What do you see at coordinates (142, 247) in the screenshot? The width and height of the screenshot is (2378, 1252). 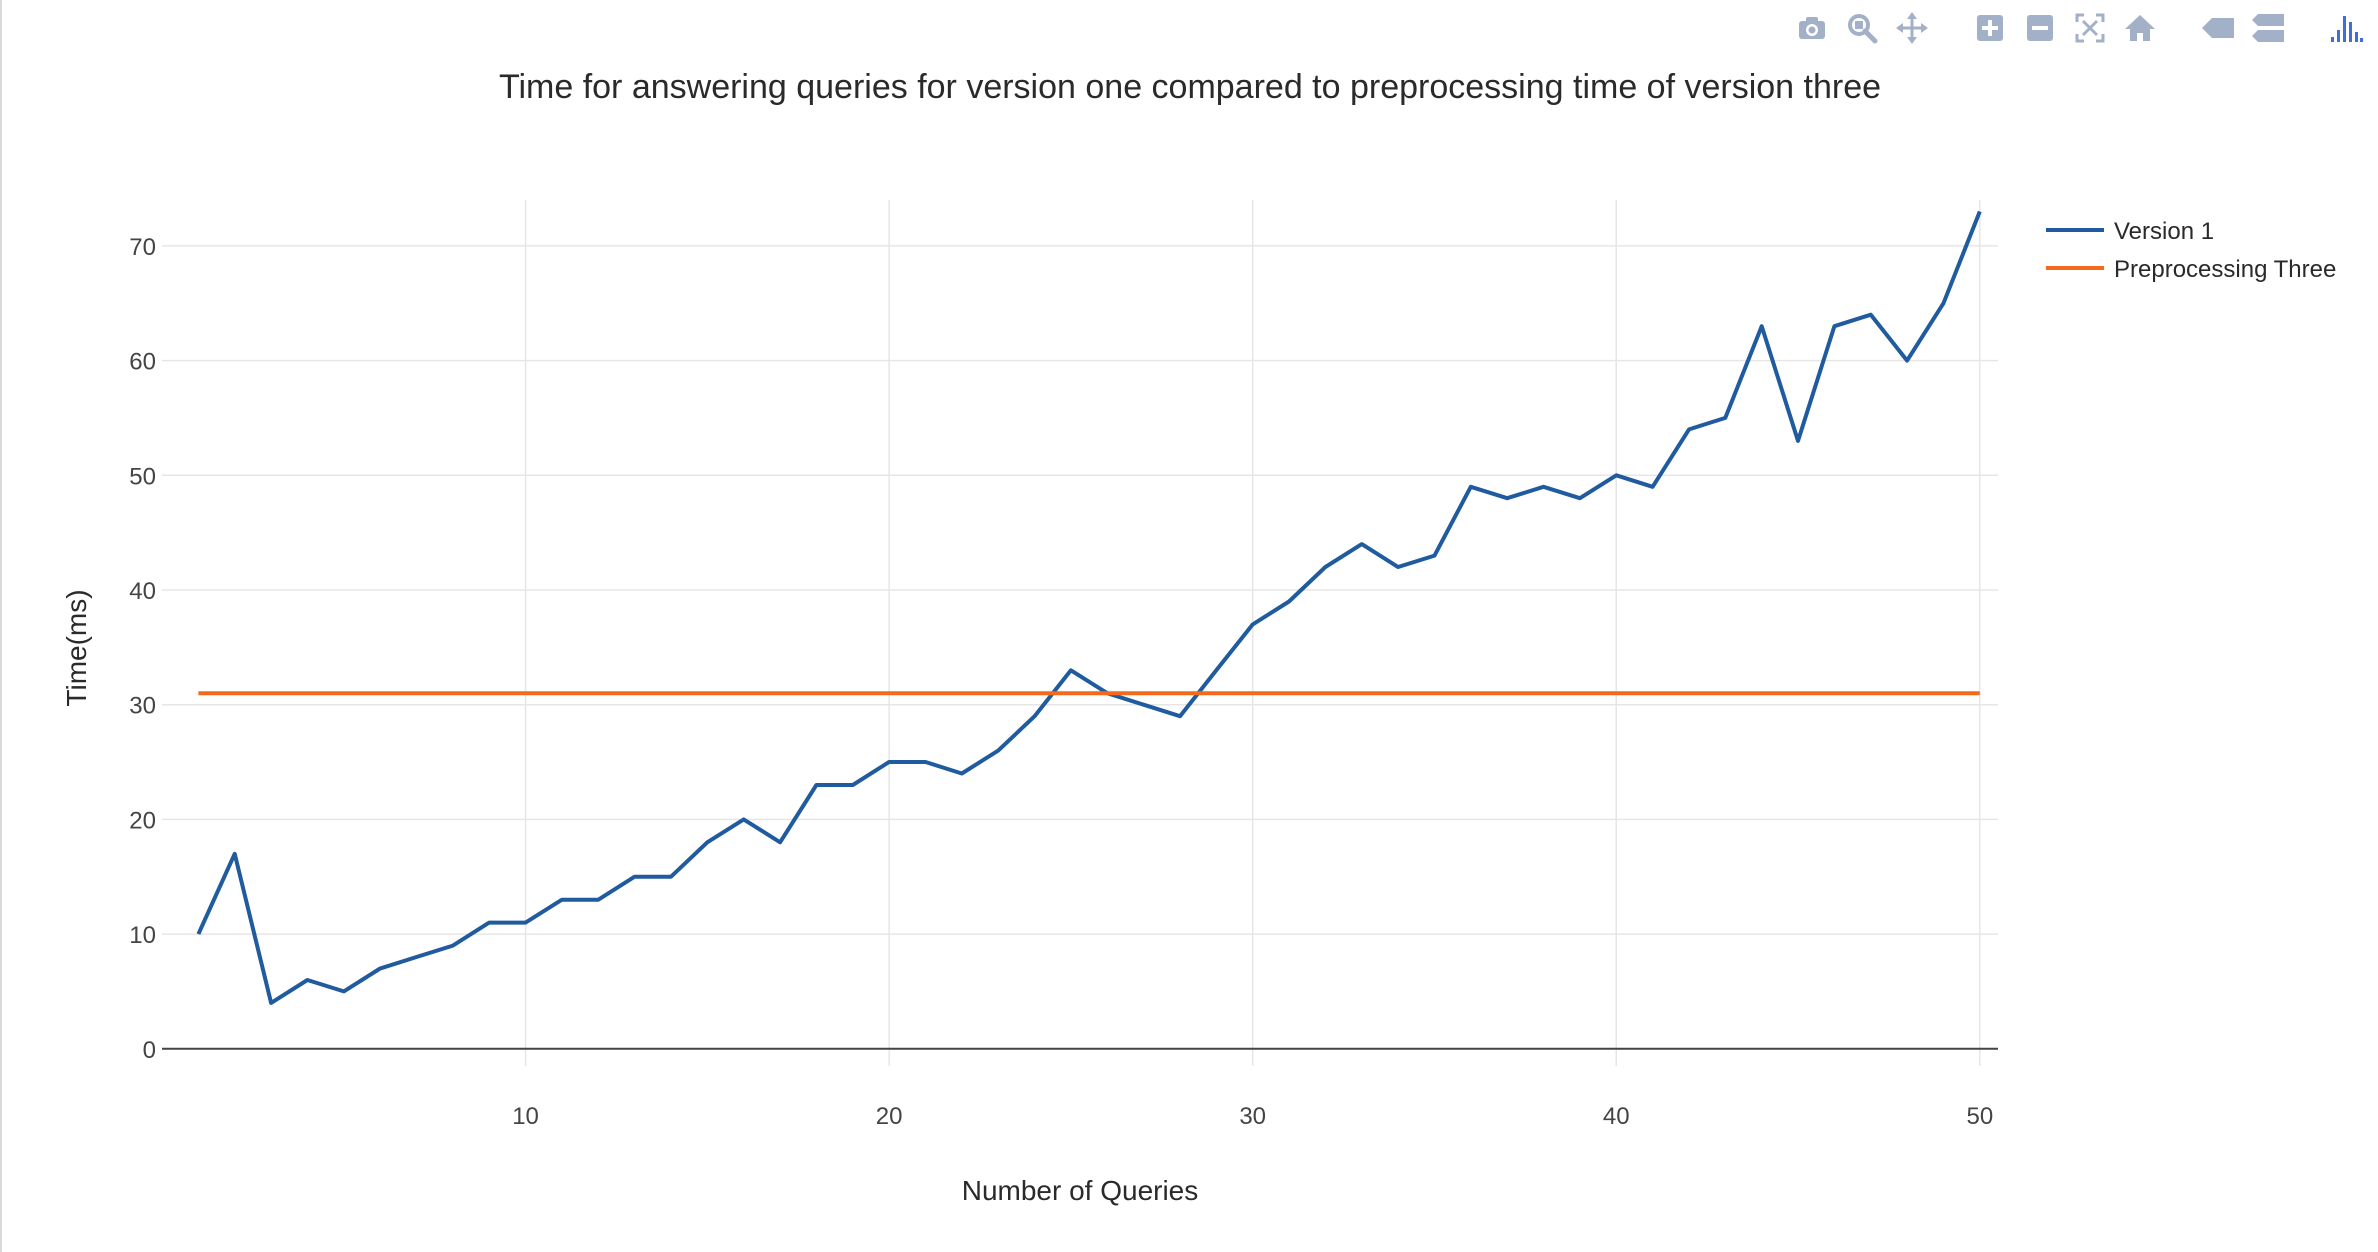 I see `y-tick-label: 70` at bounding box center [142, 247].